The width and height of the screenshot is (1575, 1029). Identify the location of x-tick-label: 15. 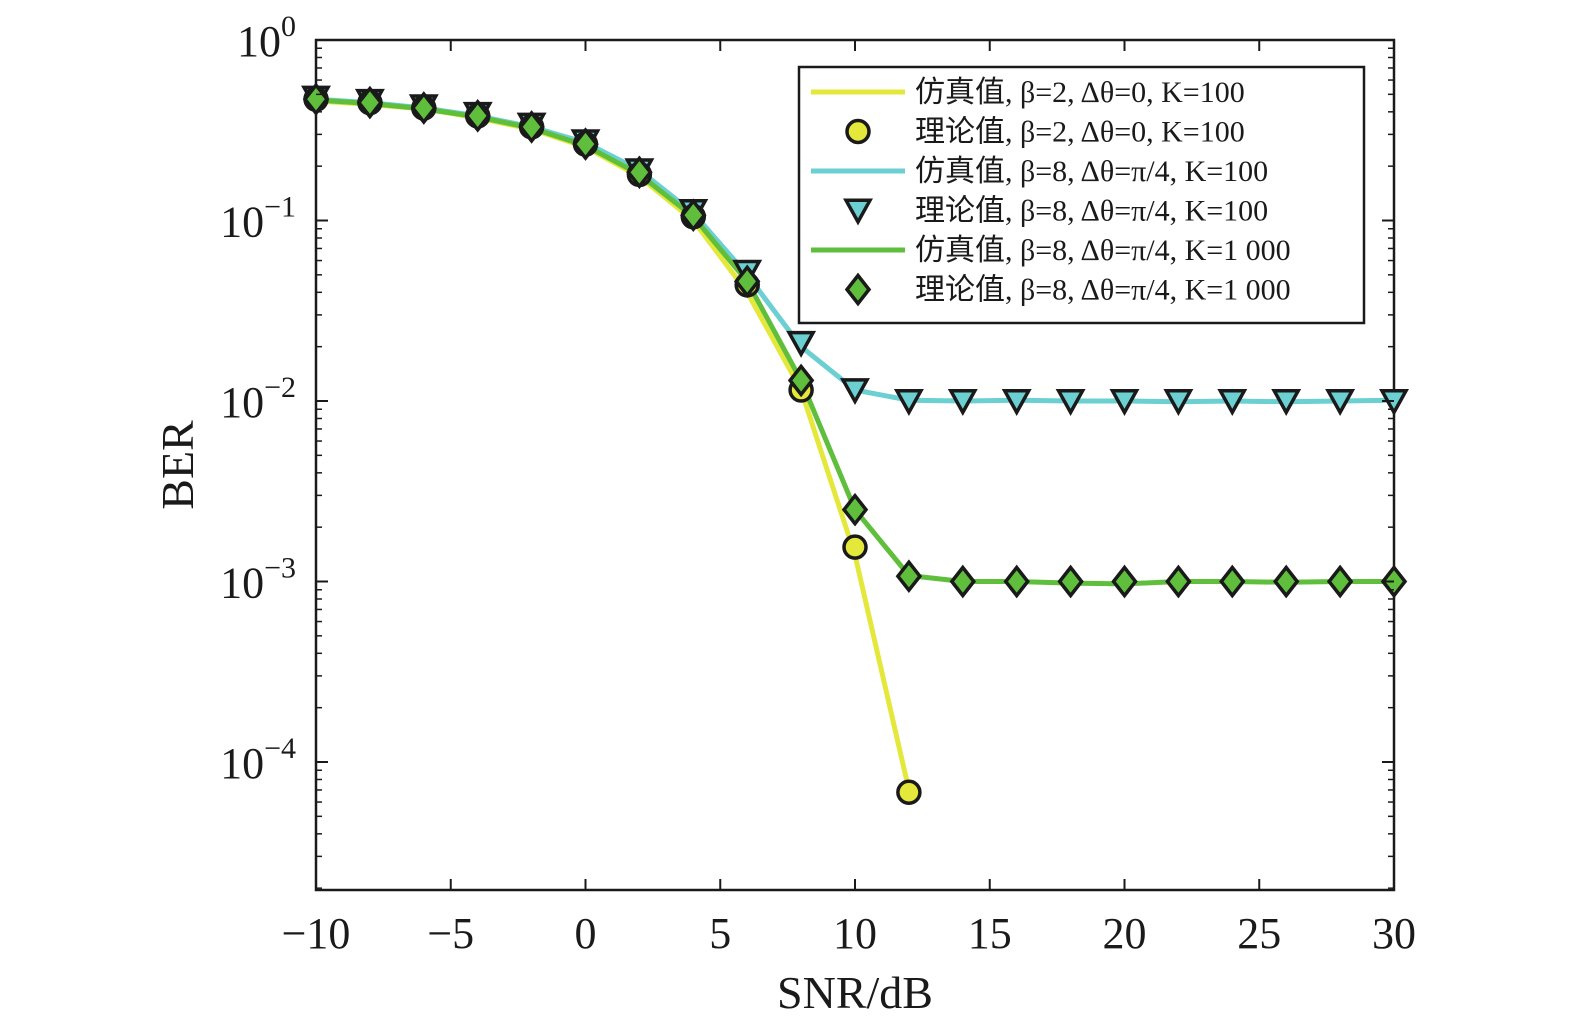
(990, 933).